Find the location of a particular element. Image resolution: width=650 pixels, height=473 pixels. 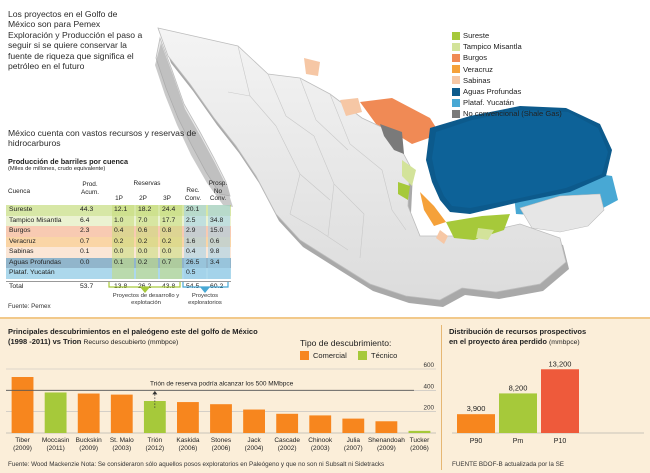

swatch-comercial is located at coordinates (304, 355).